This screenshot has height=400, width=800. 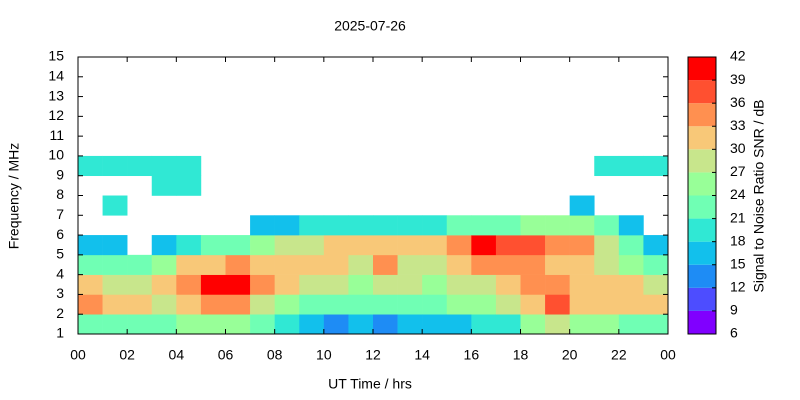 What do you see at coordinates (619, 355) in the screenshot?
I see `x-tick-label: 22` at bounding box center [619, 355].